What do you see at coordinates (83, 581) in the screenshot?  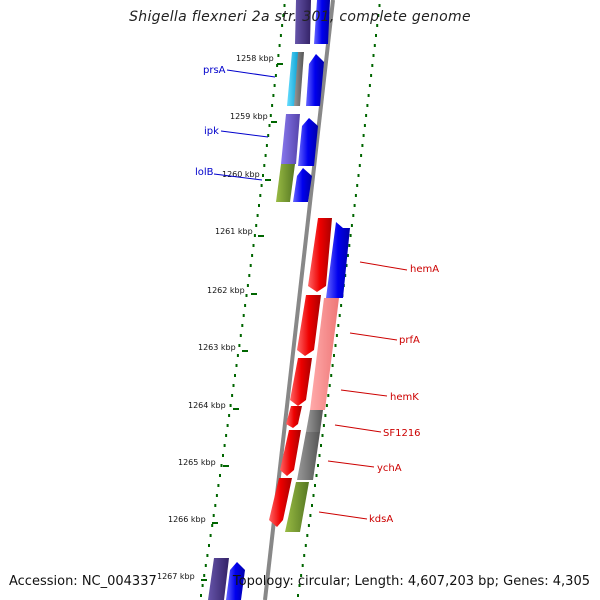 I see `accession-text: Accession: NC_004337` at bounding box center [83, 581].